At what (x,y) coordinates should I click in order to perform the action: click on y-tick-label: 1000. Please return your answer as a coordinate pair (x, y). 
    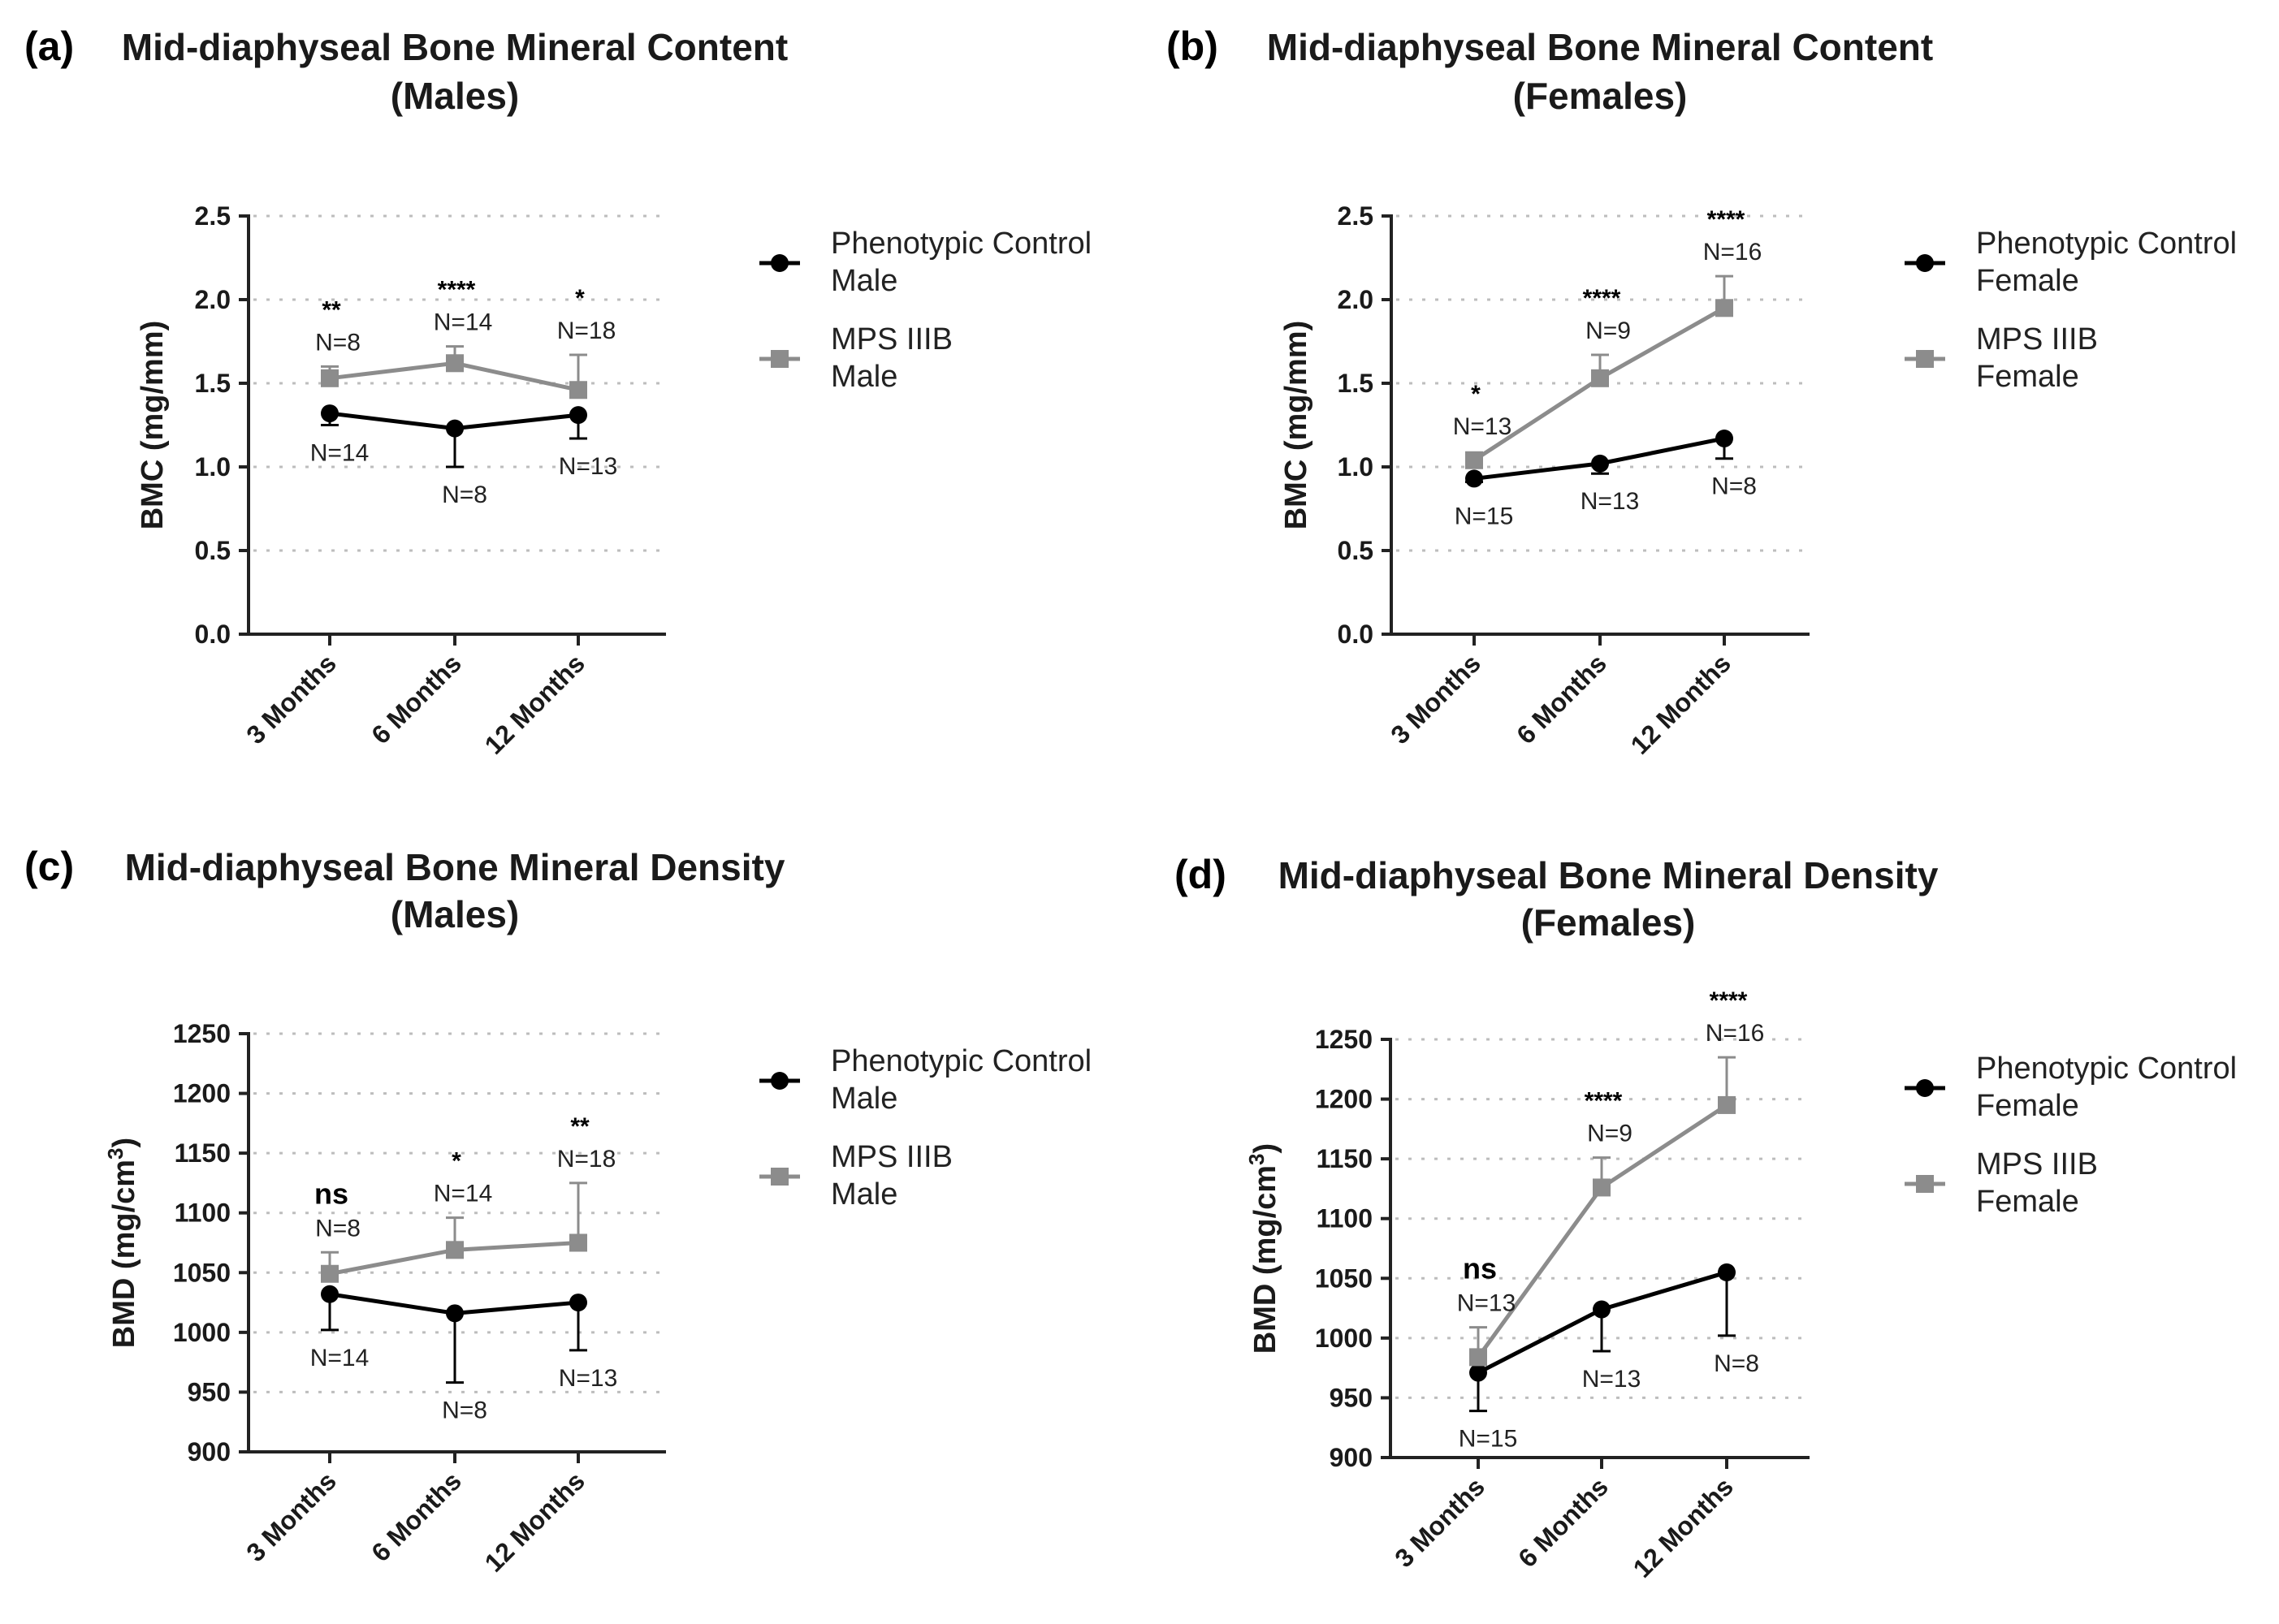
    Looking at the image, I should click on (1344, 1339).